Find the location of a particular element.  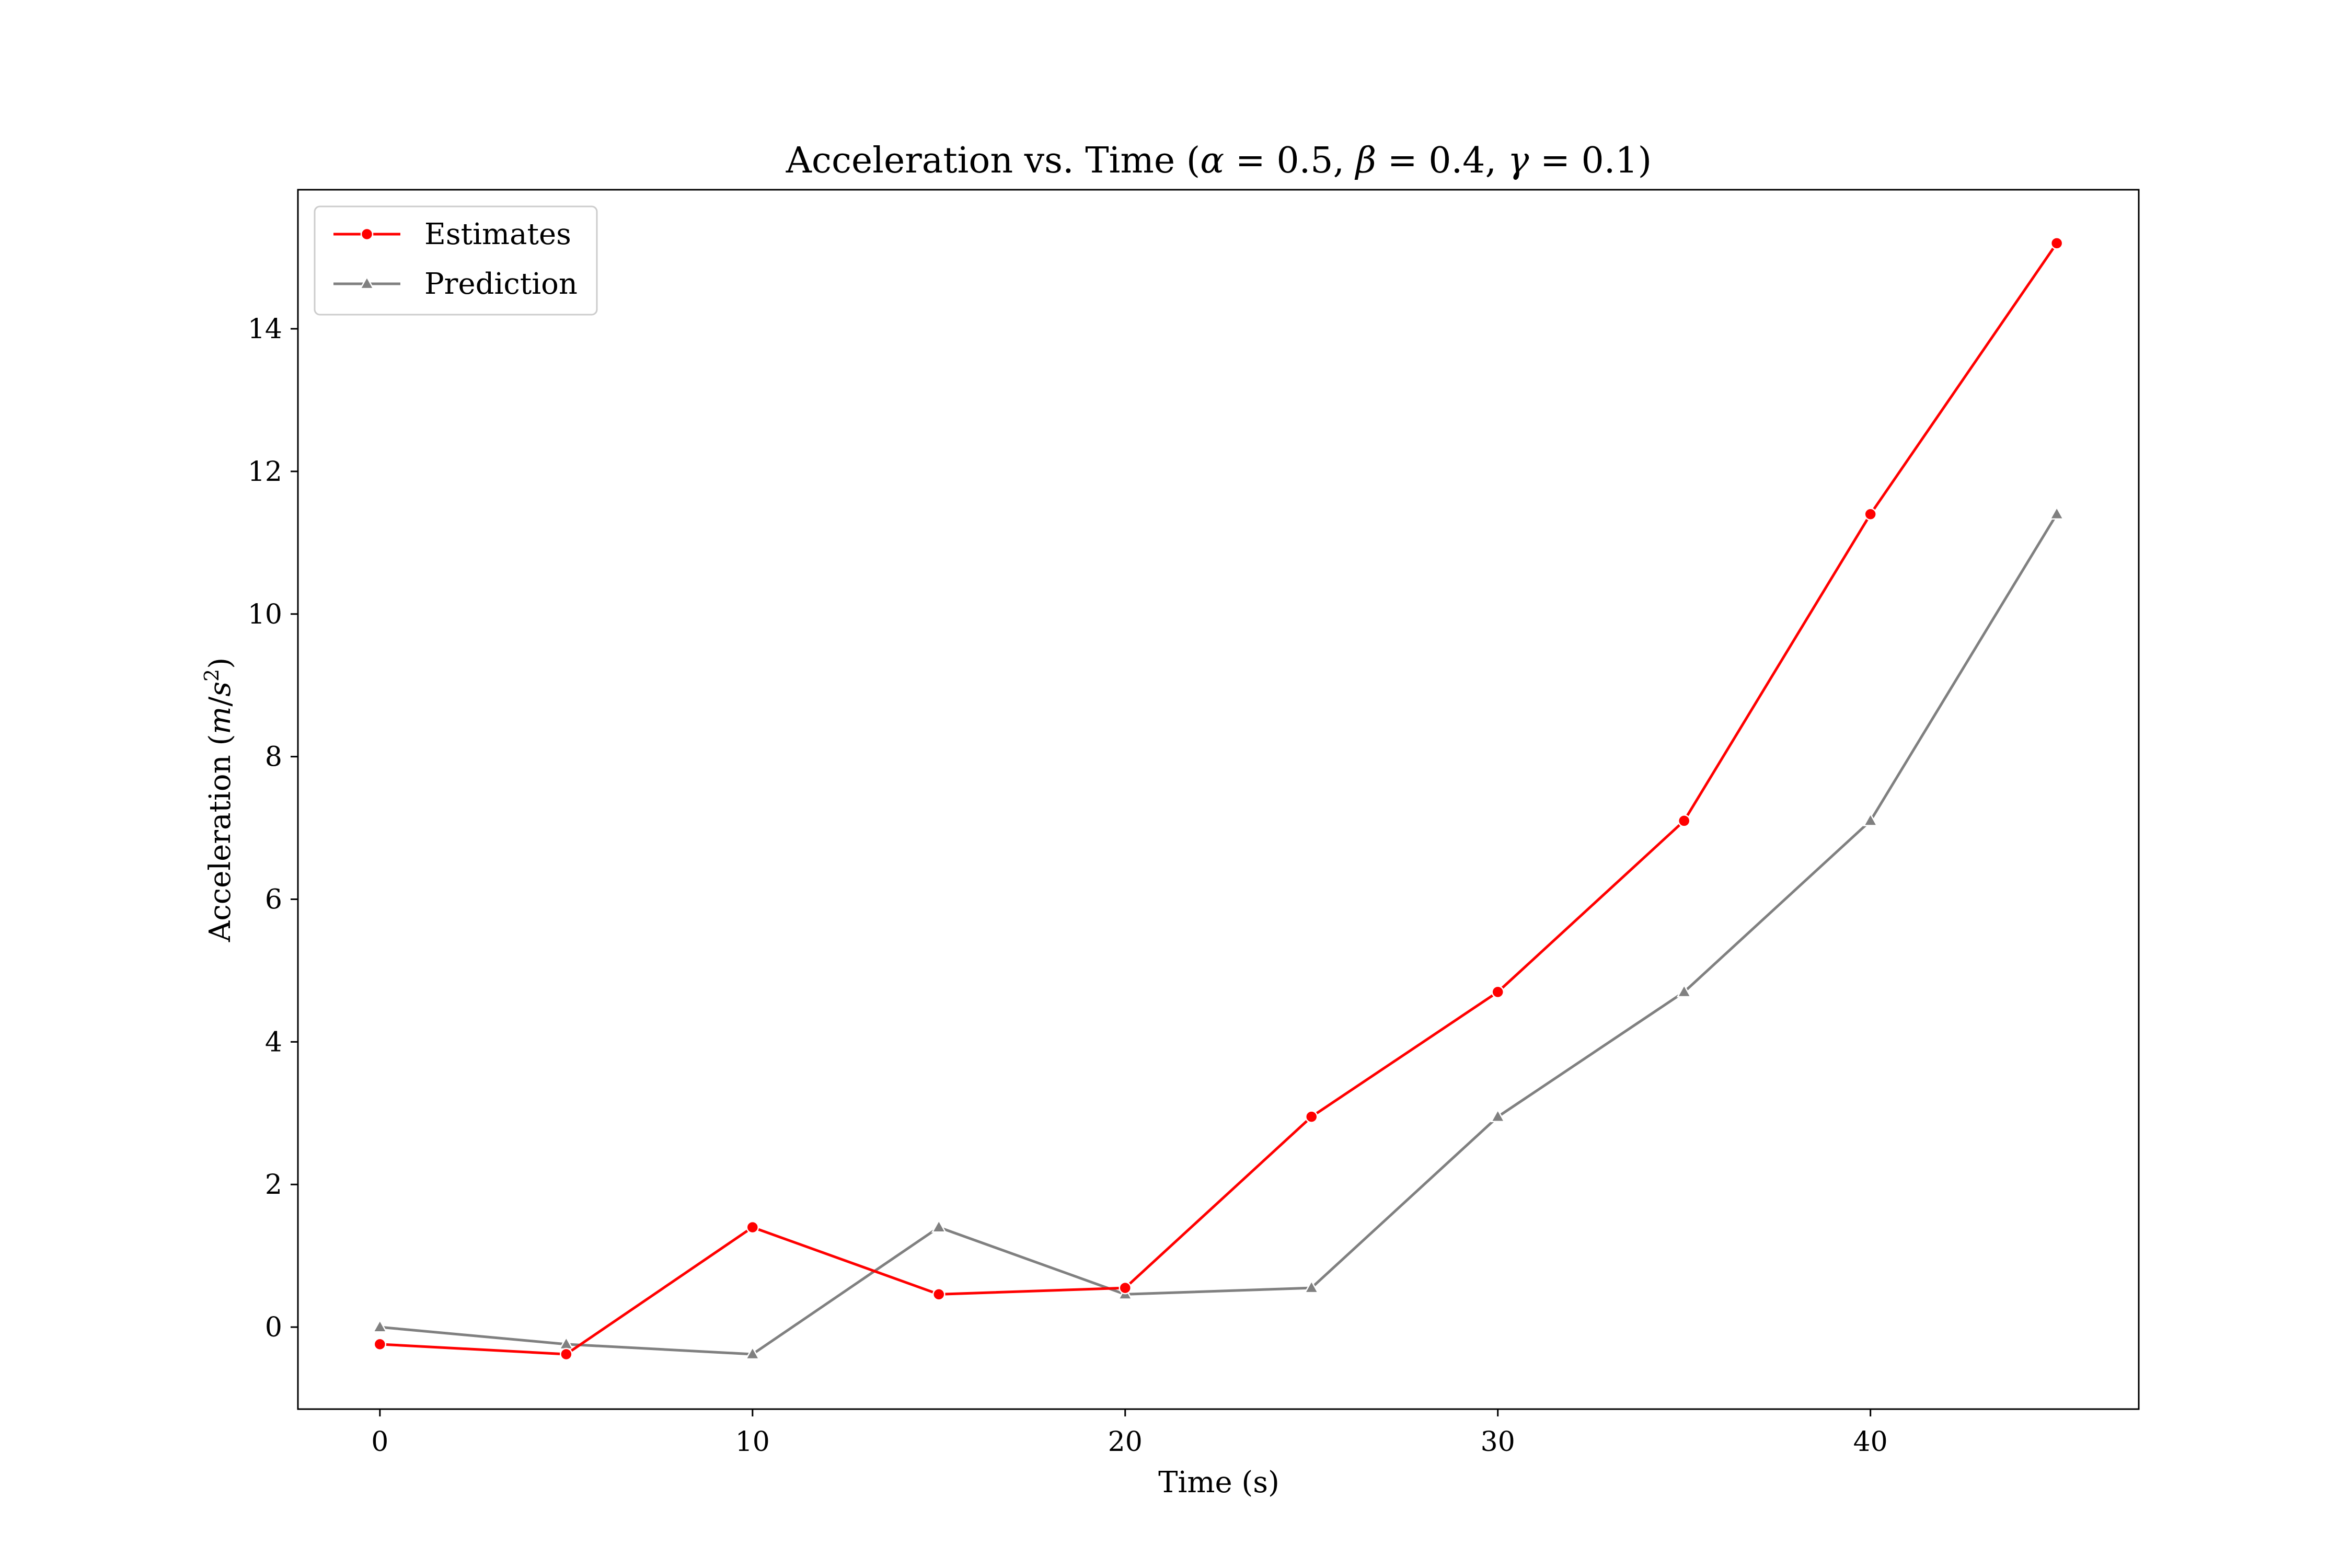

ylabel-unit-slash: / is located at coordinates (220, 702).